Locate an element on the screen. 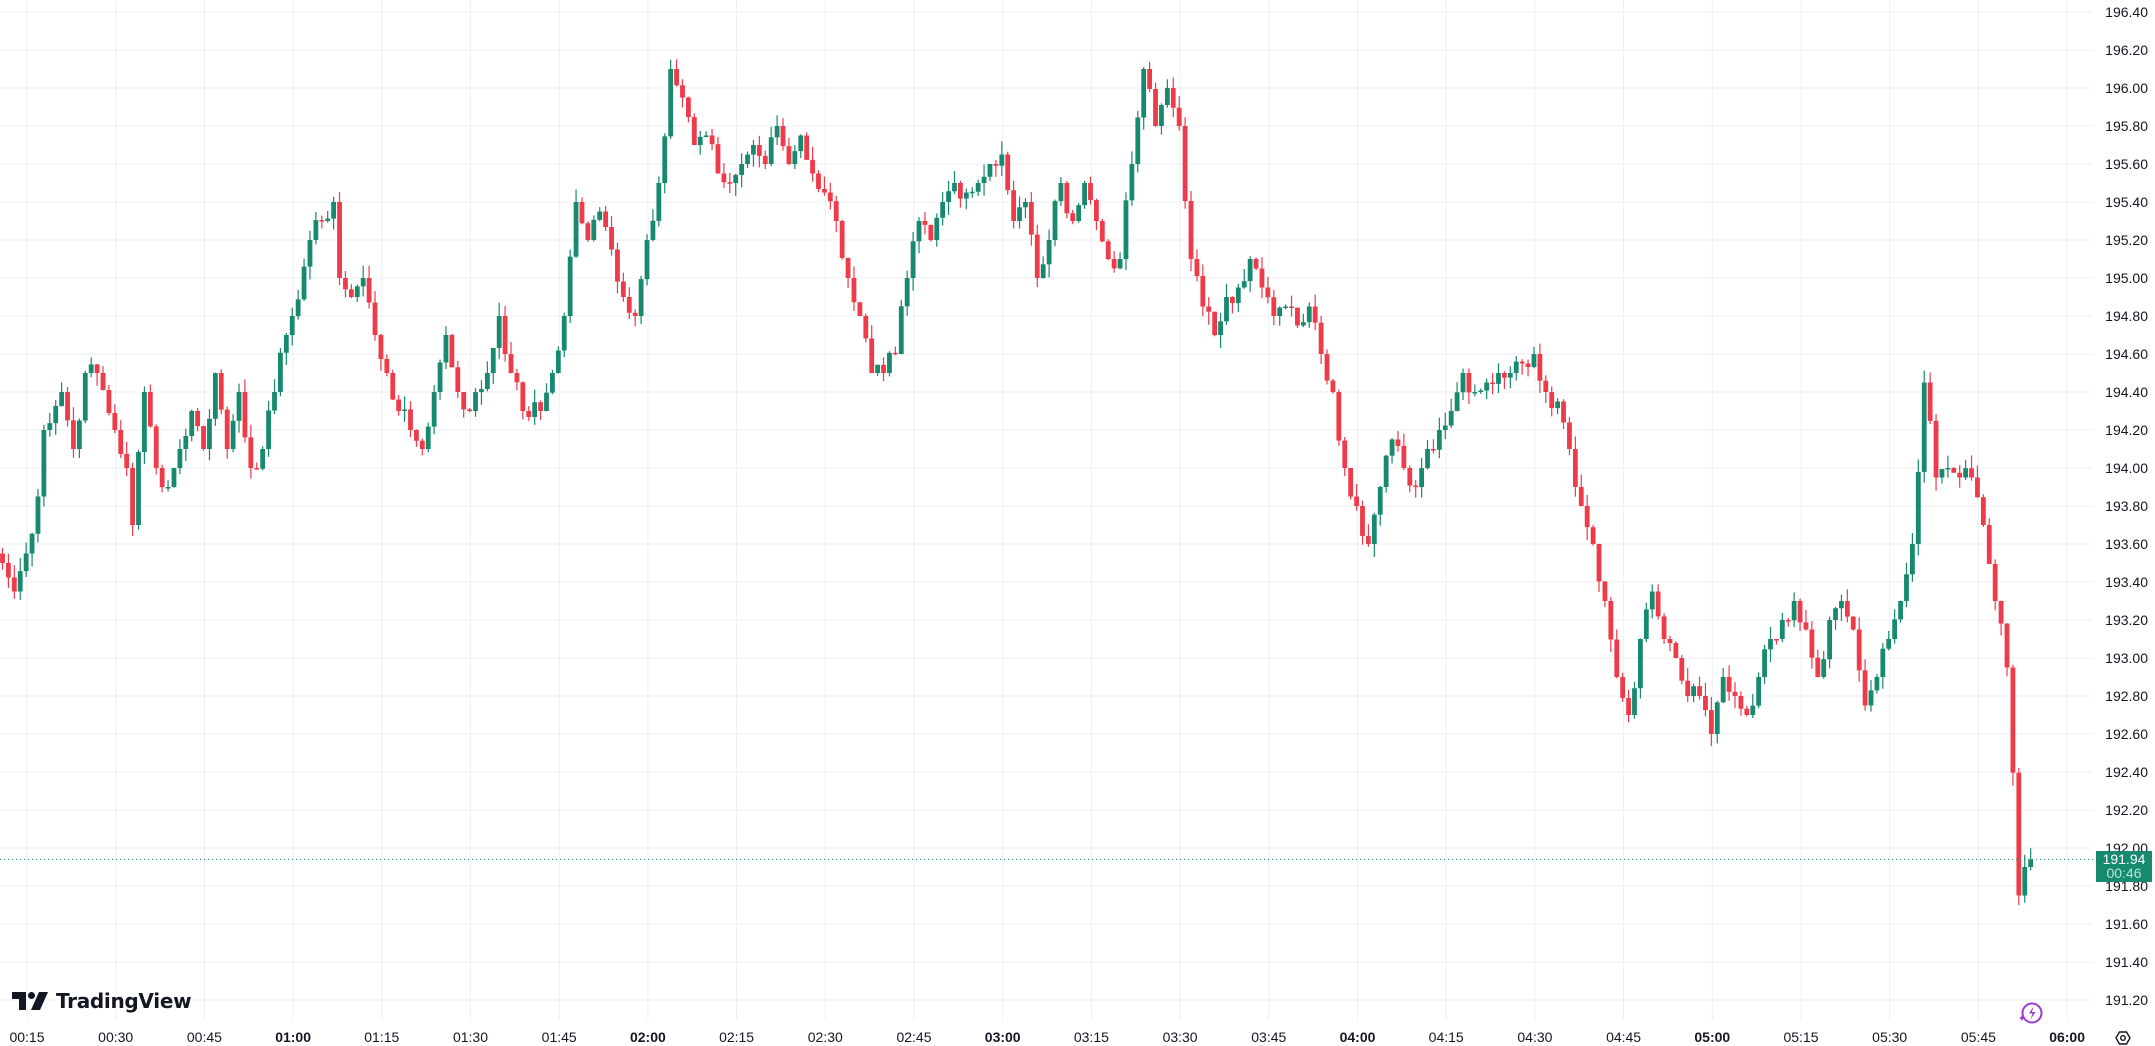 Image resolution: width=2155 pixels, height=1046 pixels. time-tick-label: 01:15 is located at coordinates (381, 1037).